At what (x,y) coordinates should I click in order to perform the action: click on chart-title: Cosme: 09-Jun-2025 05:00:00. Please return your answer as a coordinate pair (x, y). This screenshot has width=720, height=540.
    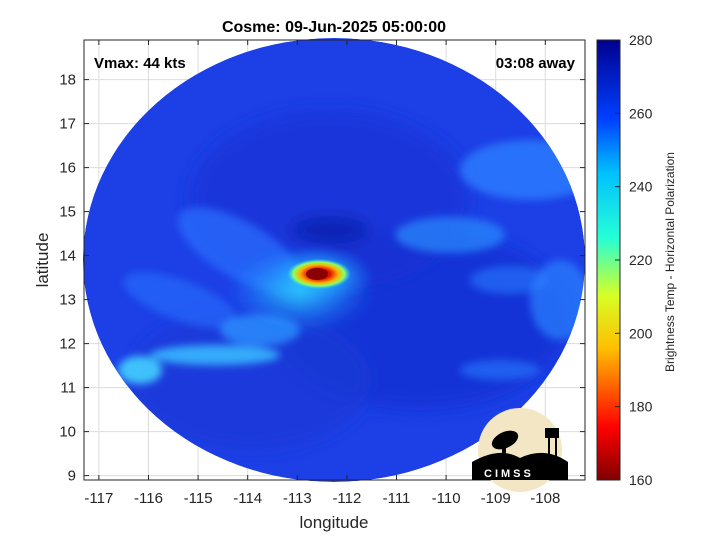
    Looking at the image, I should click on (334, 27).